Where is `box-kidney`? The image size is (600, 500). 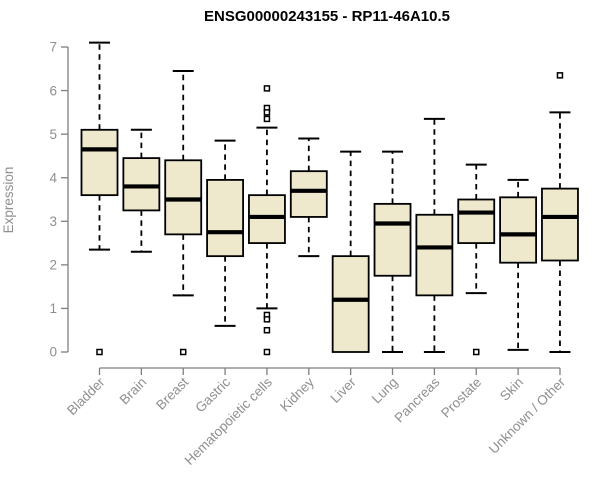
box-kidney is located at coordinates (308, 197).